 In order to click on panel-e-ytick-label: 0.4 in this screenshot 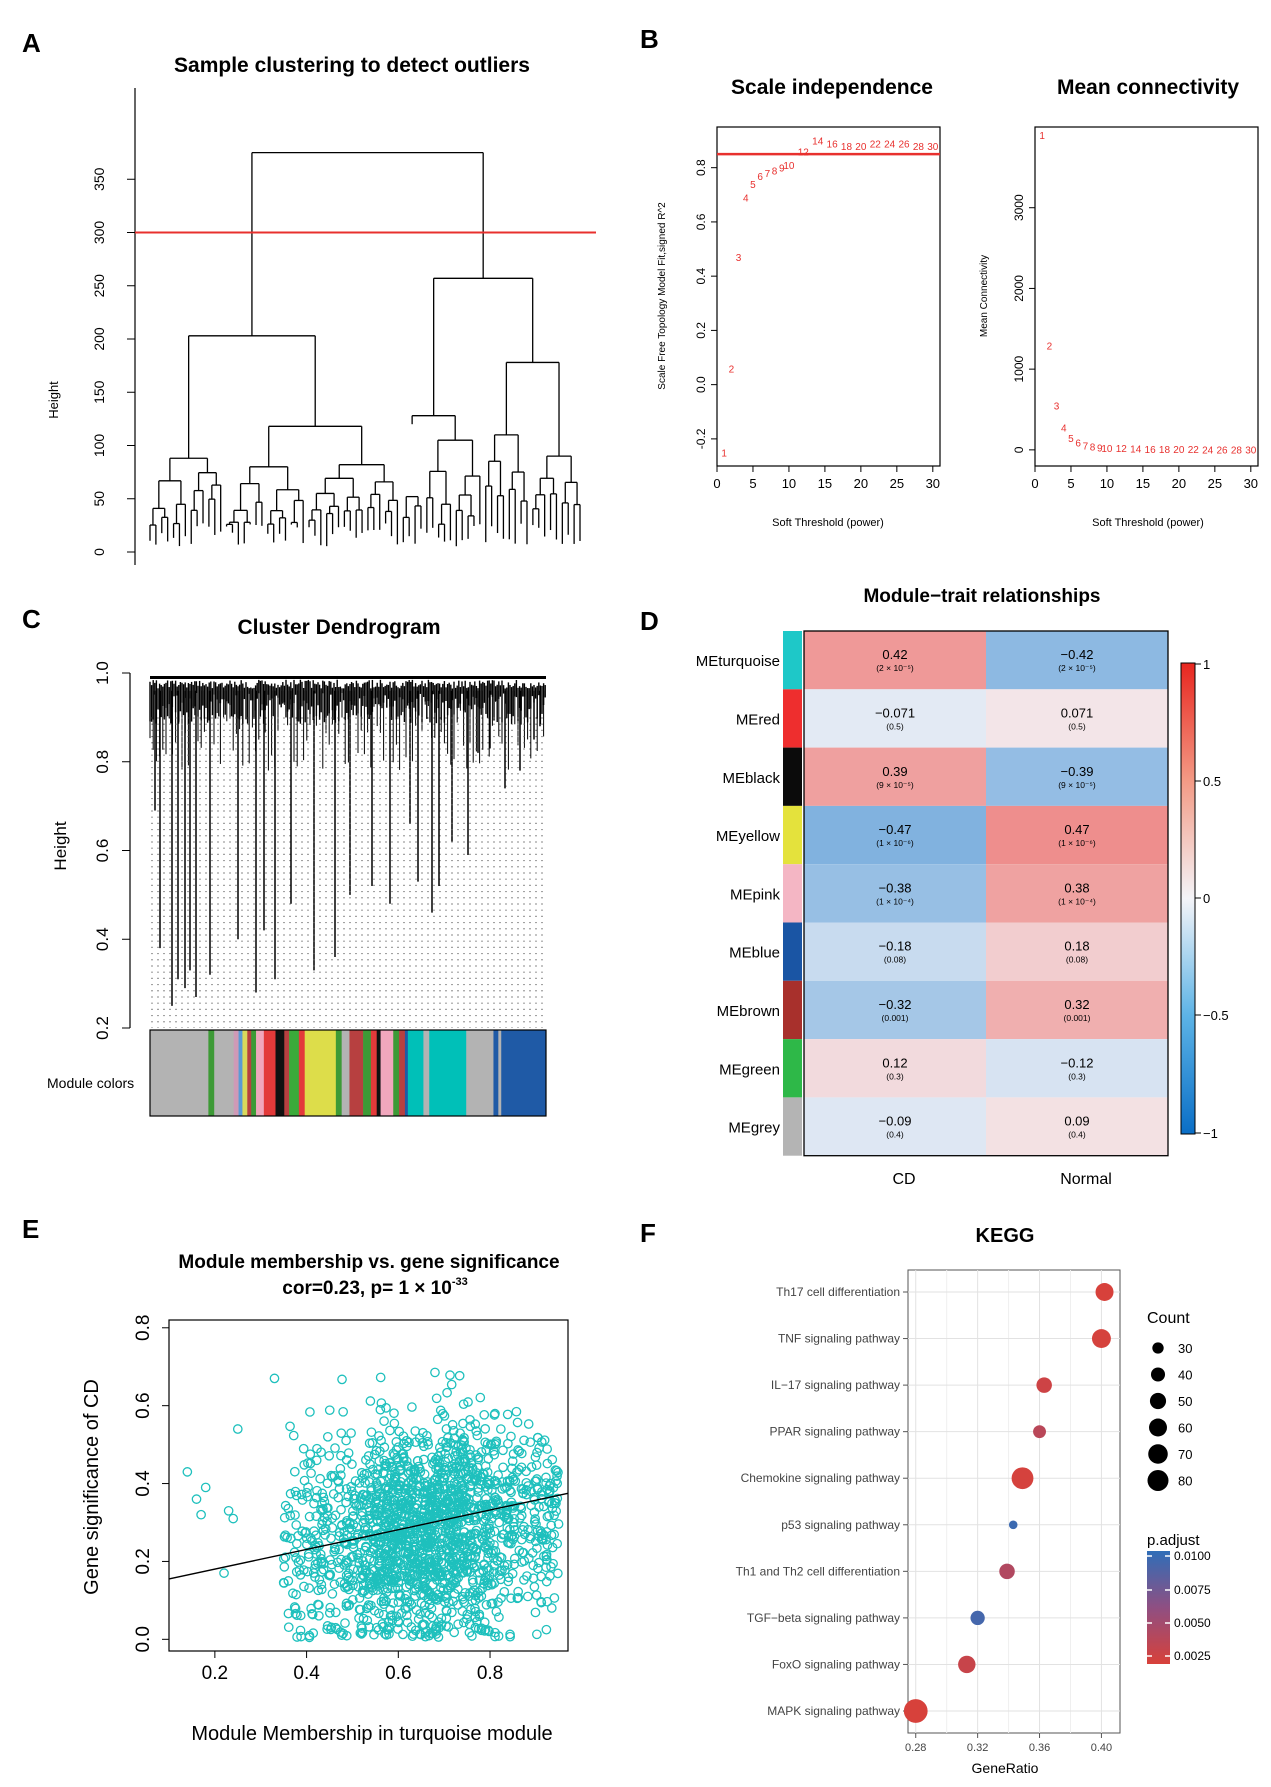, I will do `click(143, 1483)`.